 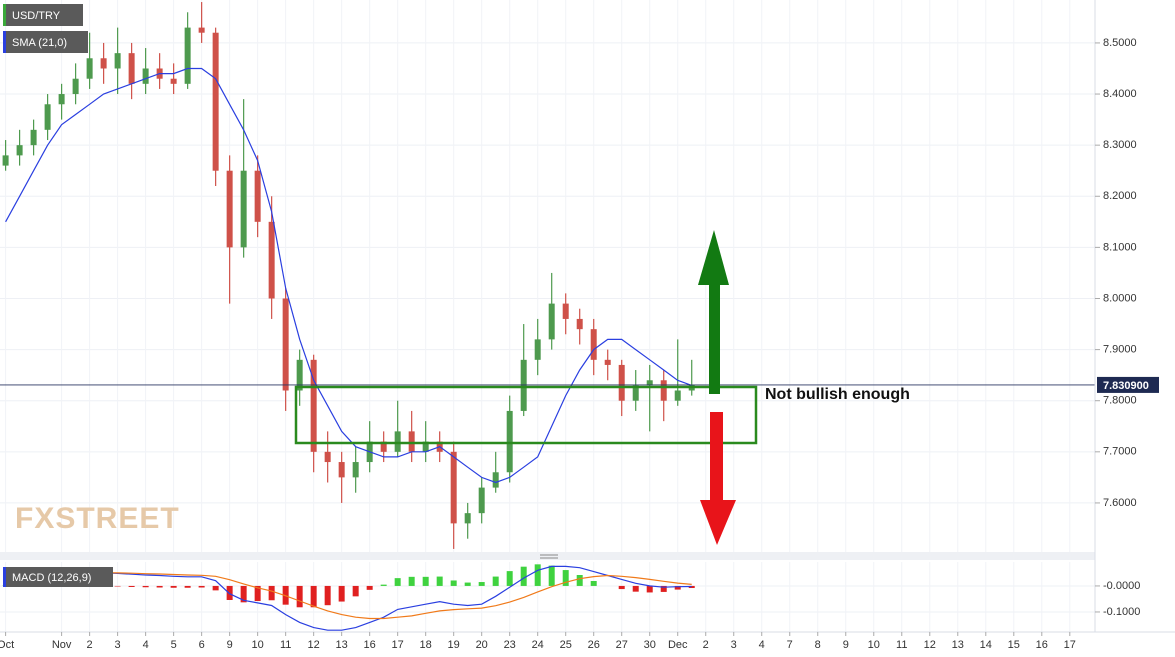 I want to click on x-tick-label: 26, so click(x=594, y=645).